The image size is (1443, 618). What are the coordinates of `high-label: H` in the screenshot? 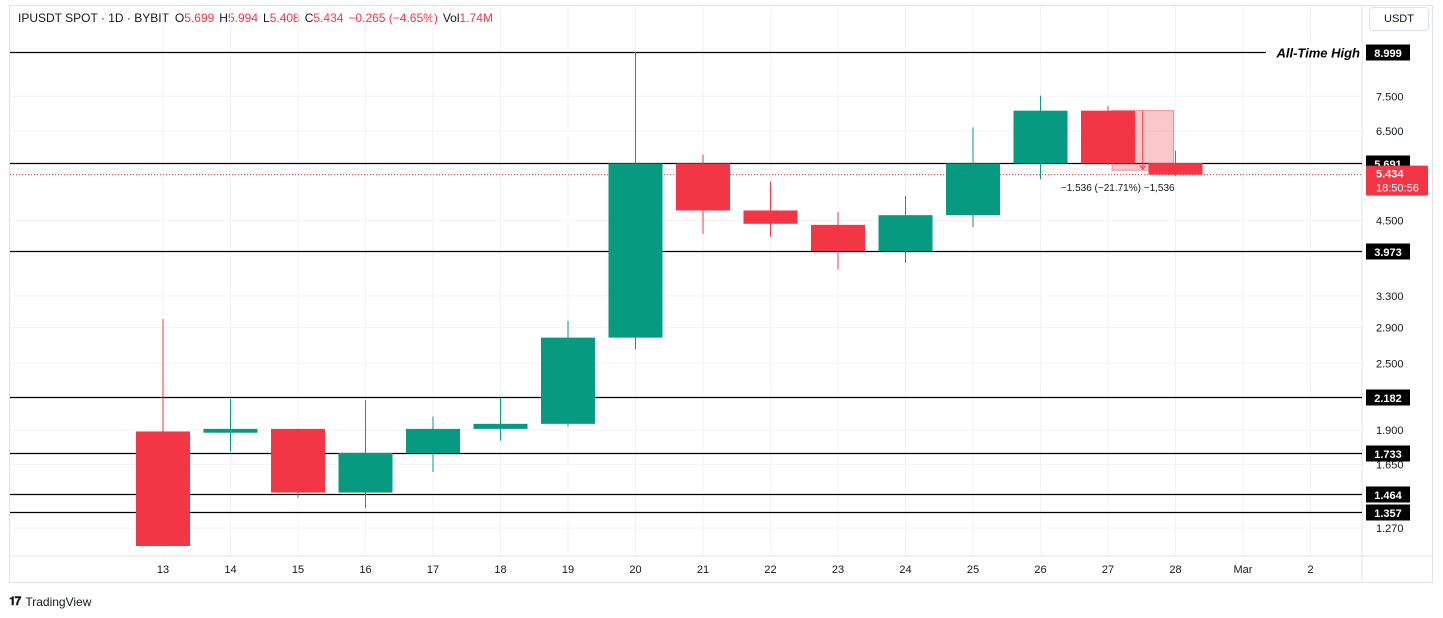 It's located at (223, 18).